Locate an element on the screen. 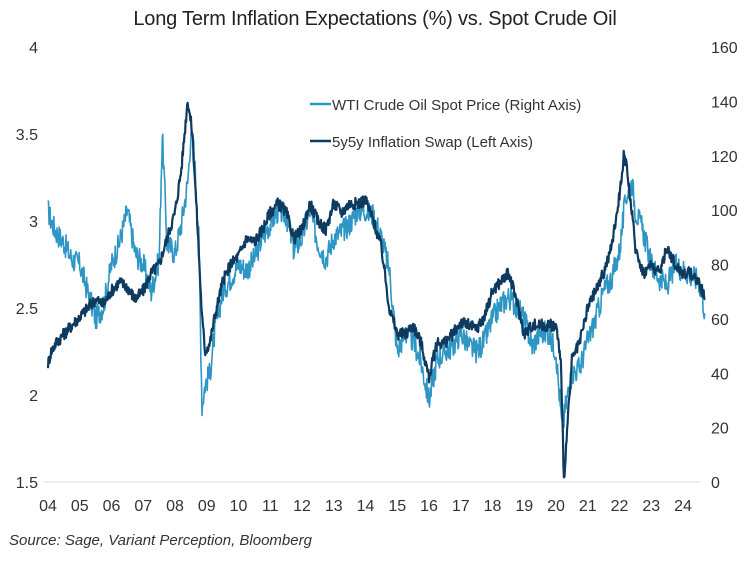 The height and width of the screenshot is (563, 750). left-tick-label: 4 is located at coordinates (33, 48).